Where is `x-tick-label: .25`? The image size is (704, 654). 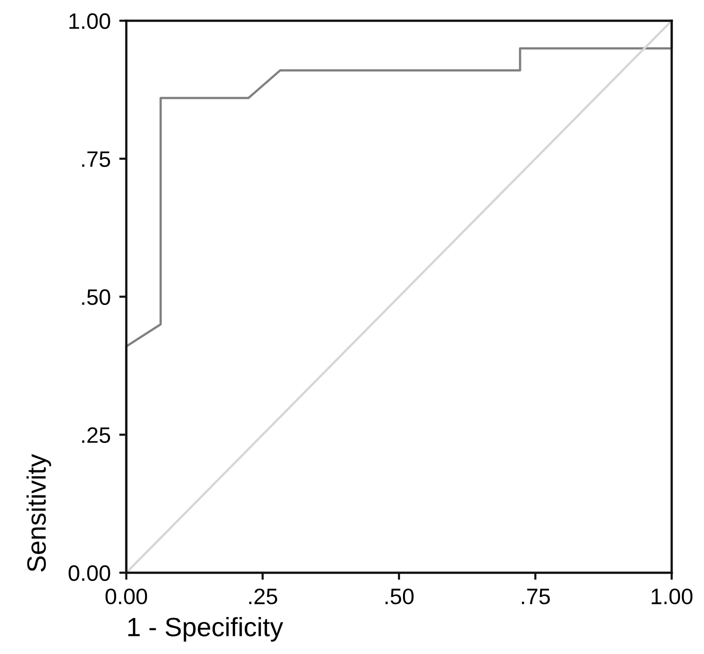
x-tick-label: .25 is located at coordinates (263, 596).